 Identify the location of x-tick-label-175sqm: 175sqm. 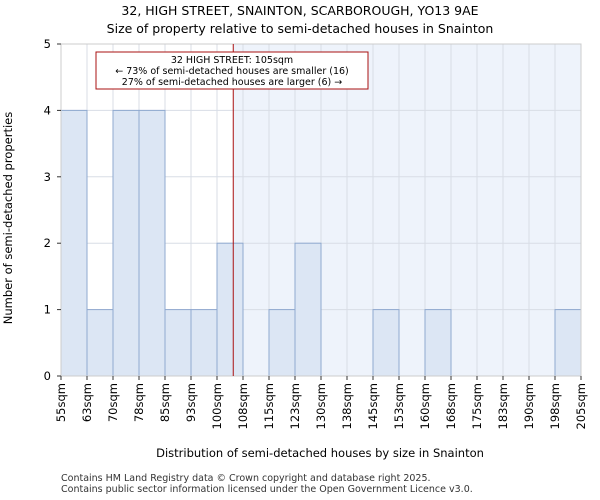
(477, 406).